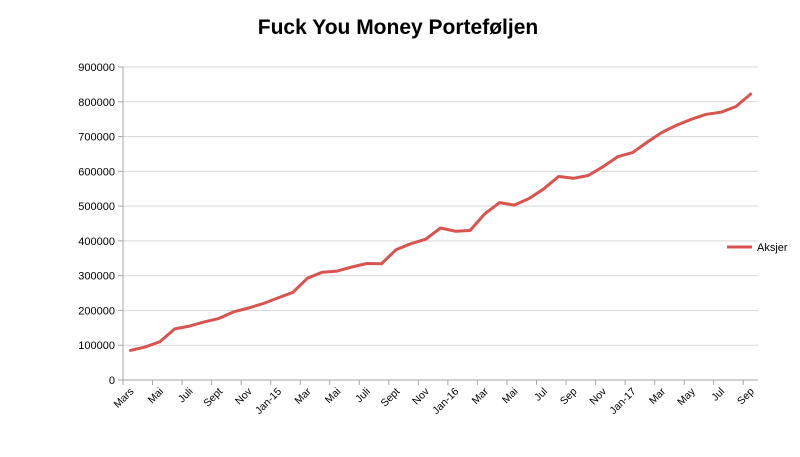 The height and width of the screenshot is (457, 800). Describe the element at coordinates (398, 27) in the screenshot. I see `chart-title: Fuck You Money Porteføljen` at that location.